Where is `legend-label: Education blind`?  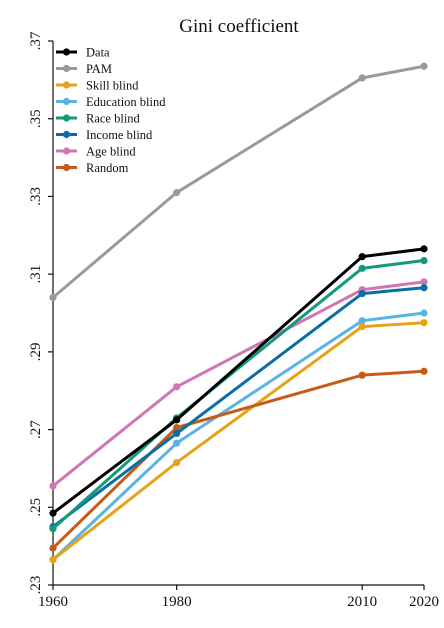 legend-label: Education blind is located at coordinates (126, 102).